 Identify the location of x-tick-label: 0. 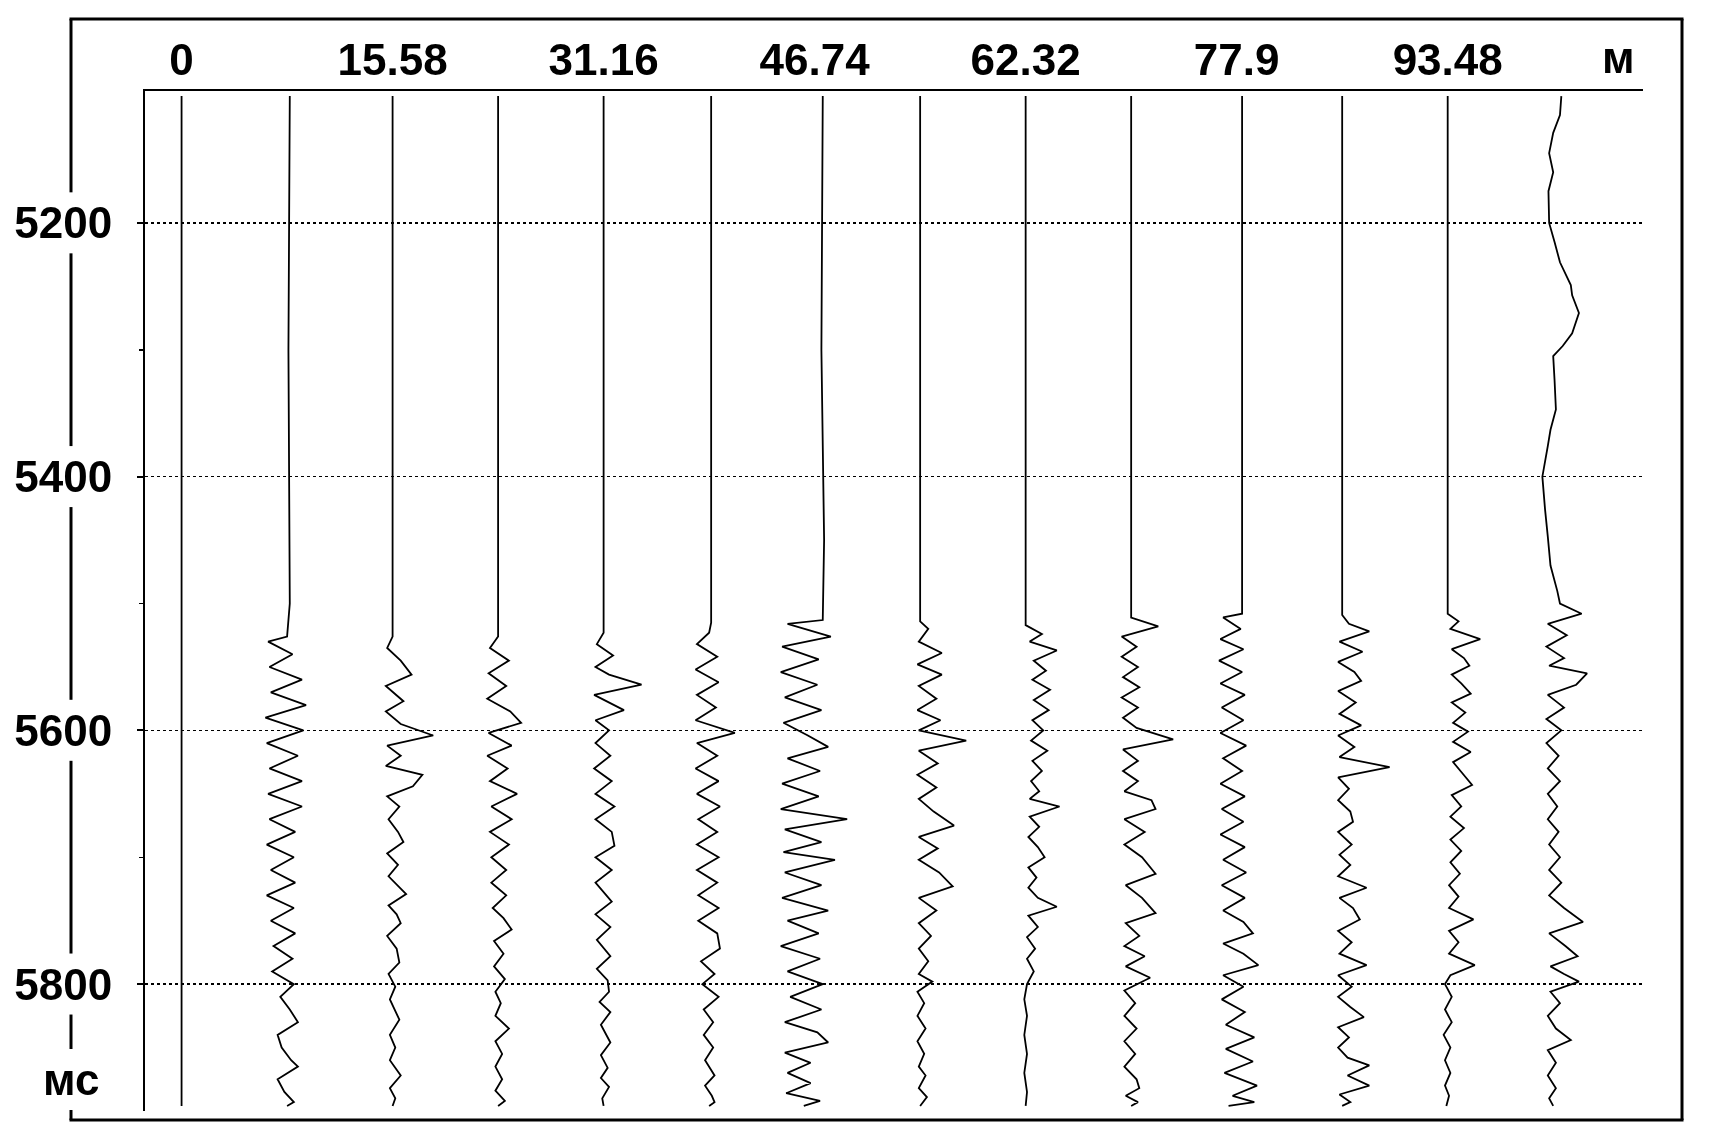
(181, 60).